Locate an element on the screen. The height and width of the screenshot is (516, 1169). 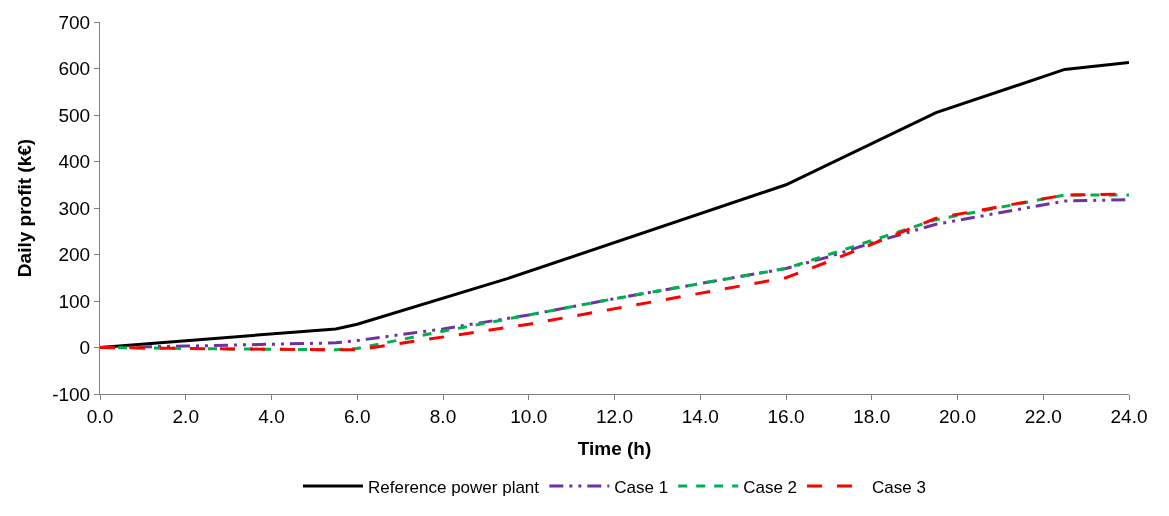
y-tick-label: 500 is located at coordinates (74, 115).